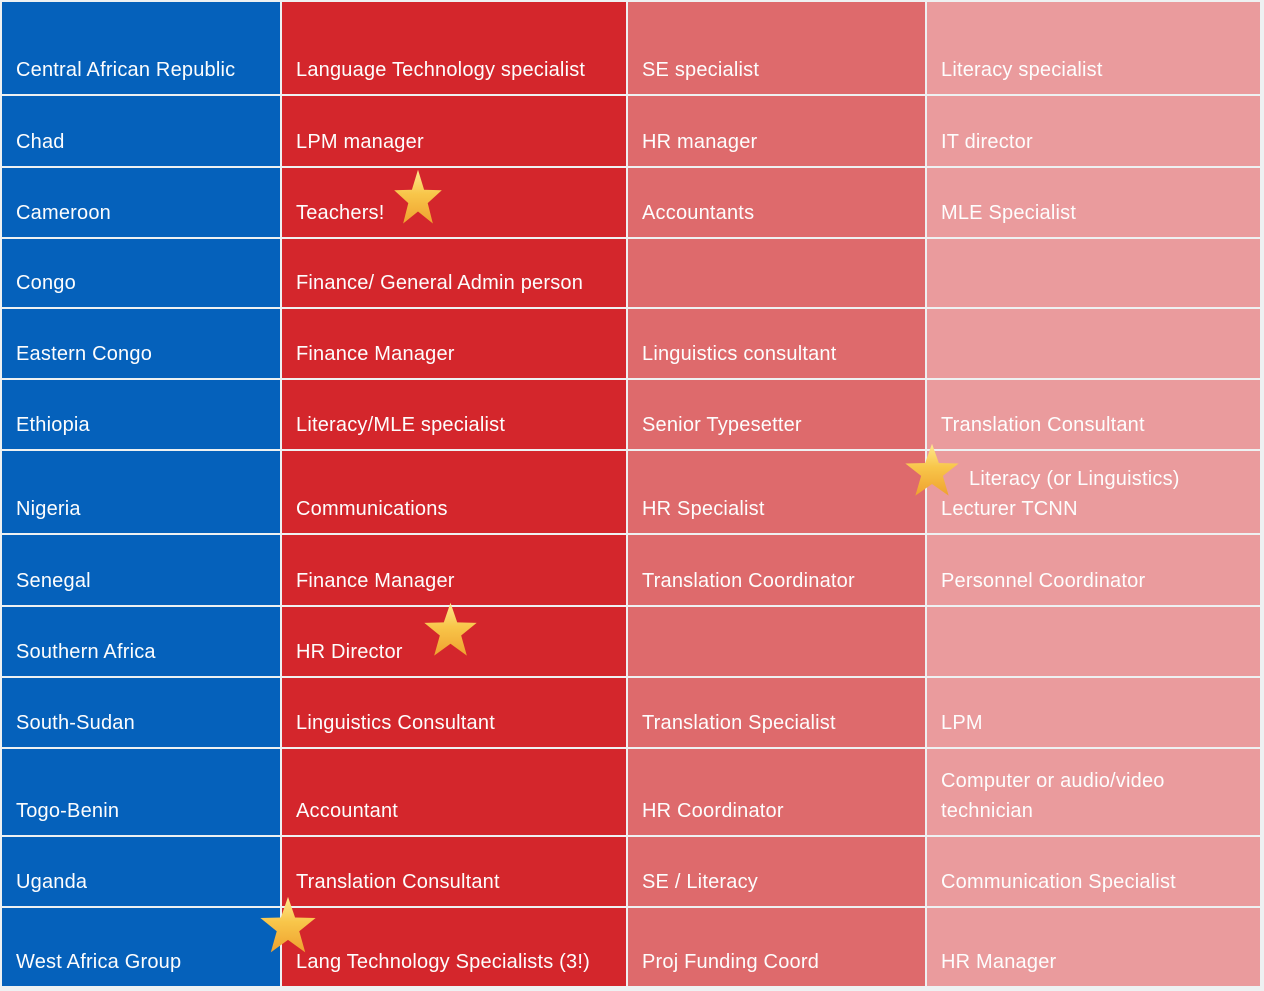 This screenshot has width=1264, height=991. I want to click on cell-role: LPM manager, so click(454, 131).